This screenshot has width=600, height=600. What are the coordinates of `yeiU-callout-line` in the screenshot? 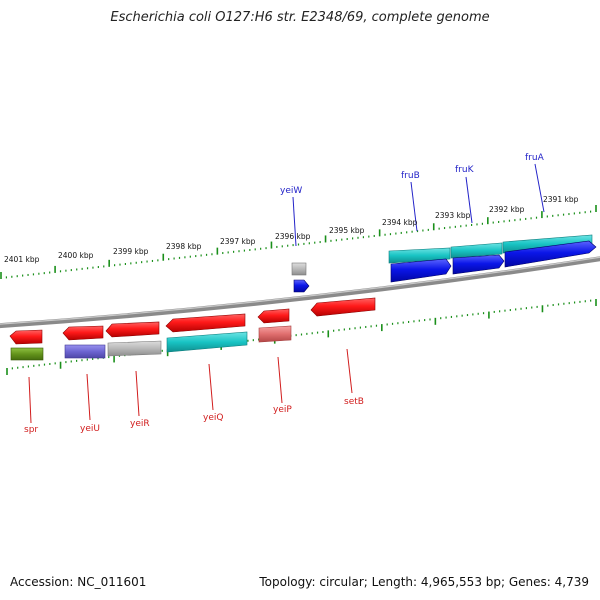 It's located at (88, 397).